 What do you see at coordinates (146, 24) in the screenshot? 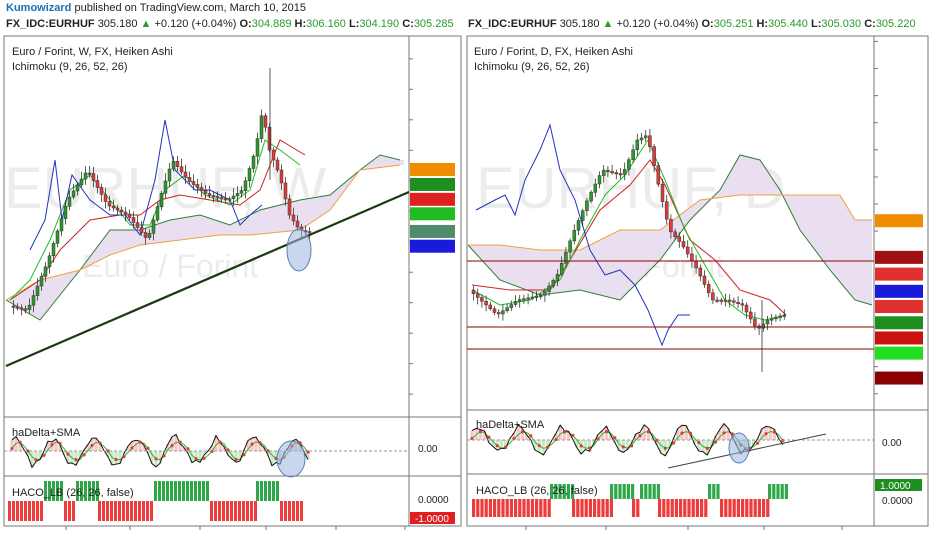
I see `up-arrow-icon: ▲` at bounding box center [146, 24].